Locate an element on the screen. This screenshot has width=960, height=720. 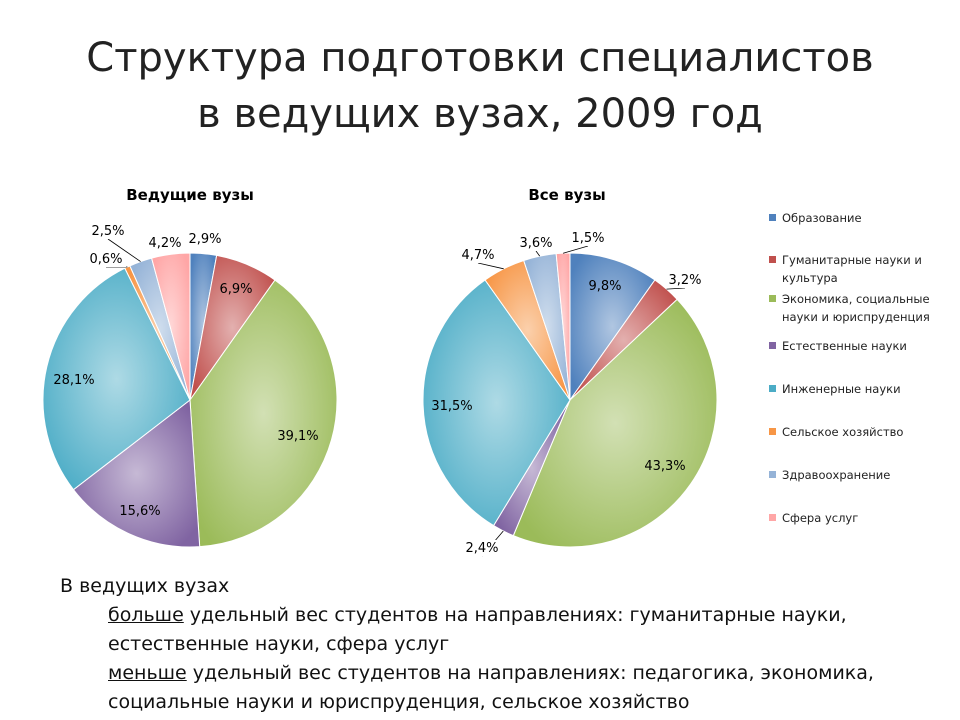
pie-slice-natural is located at coordinates (136, 473).